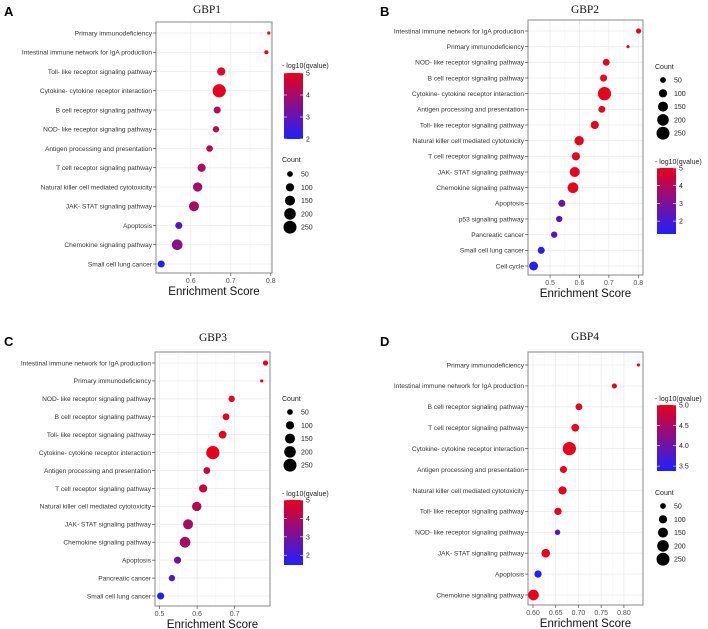  I want to click on x-axis-title: Enrichment Score, so click(212, 624).